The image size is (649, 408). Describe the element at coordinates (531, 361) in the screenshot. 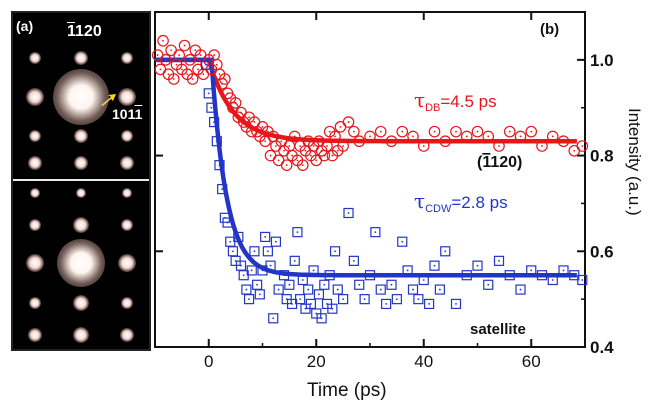

I see `x-tick-label: 60` at that location.